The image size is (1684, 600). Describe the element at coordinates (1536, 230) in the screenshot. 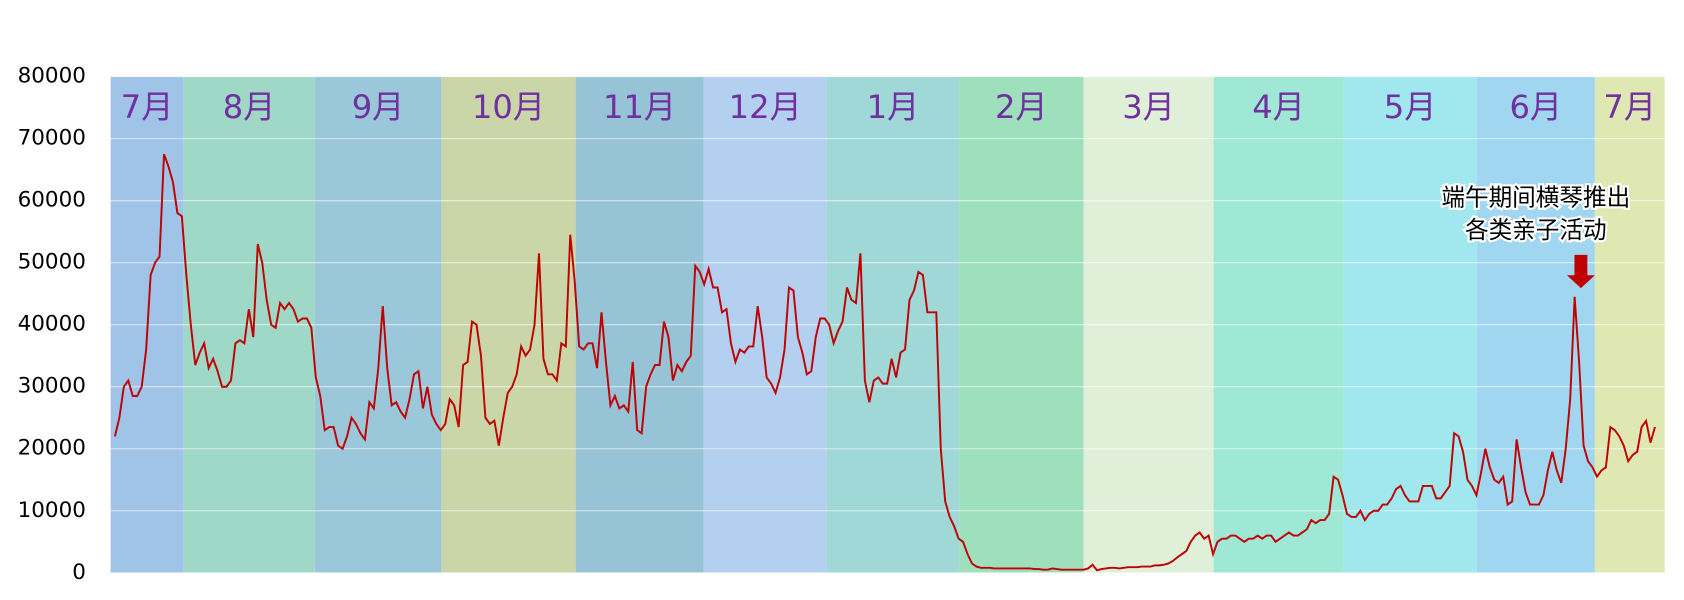

I see `annotation-text: 各类亲子活动` at that location.